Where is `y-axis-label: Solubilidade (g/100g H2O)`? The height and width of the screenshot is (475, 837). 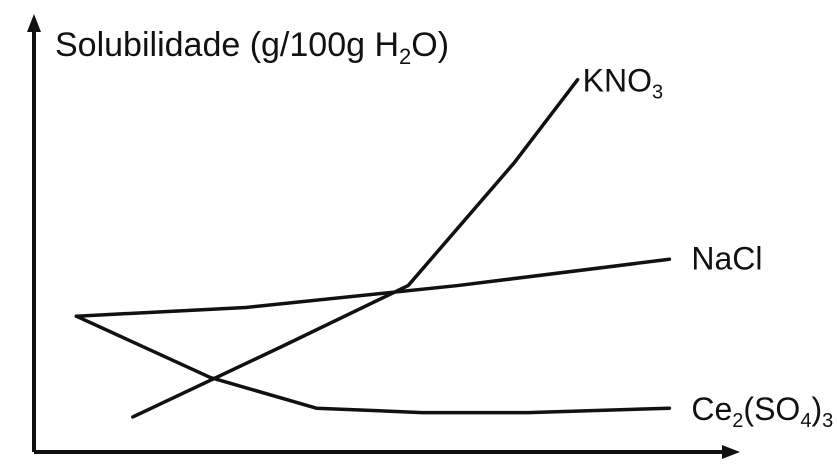 y-axis-label: Solubilidade (g/100g H2O) is located at coordinates (252, 47).